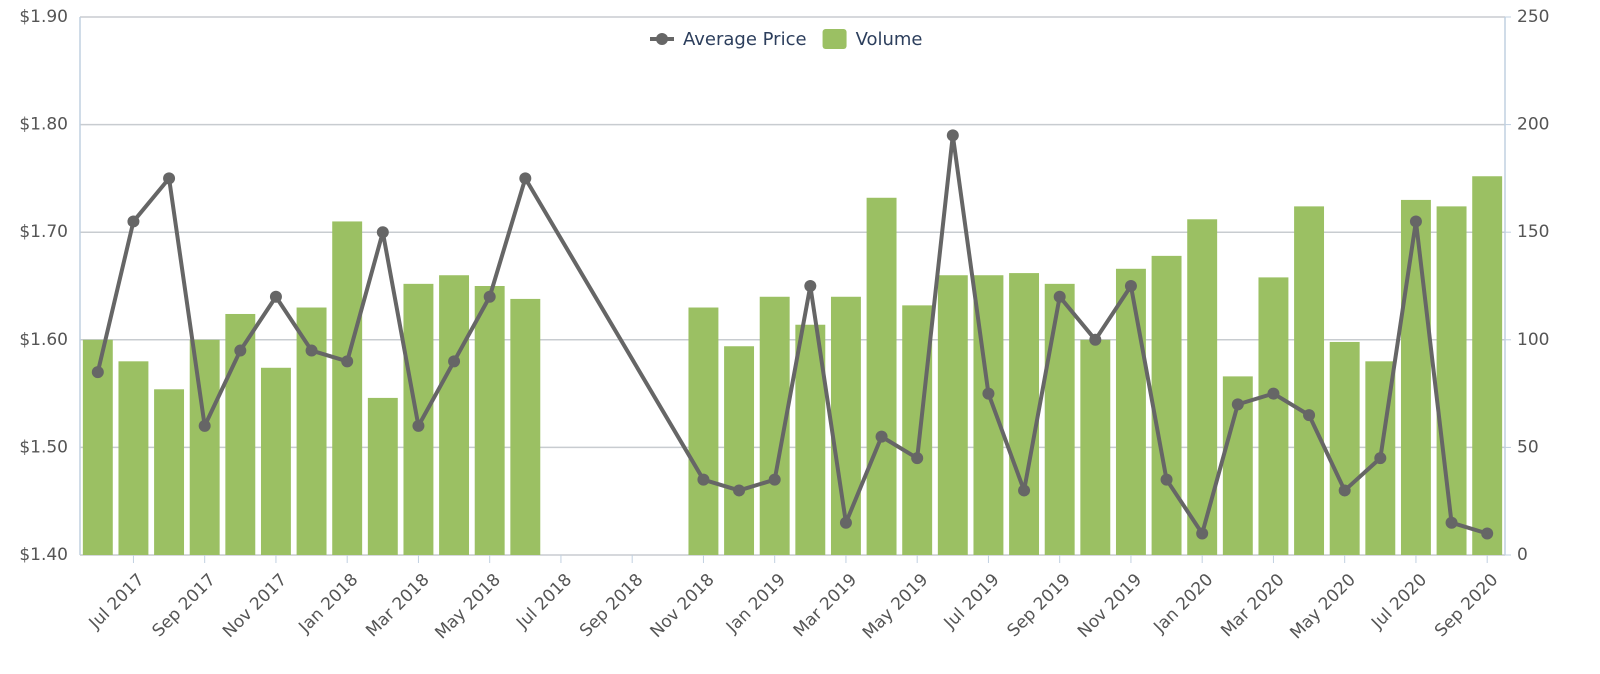  Describe the element at coordinates (1039, 605) in the screenshot. I see `x-tick-label: Sep 2019` at that location.